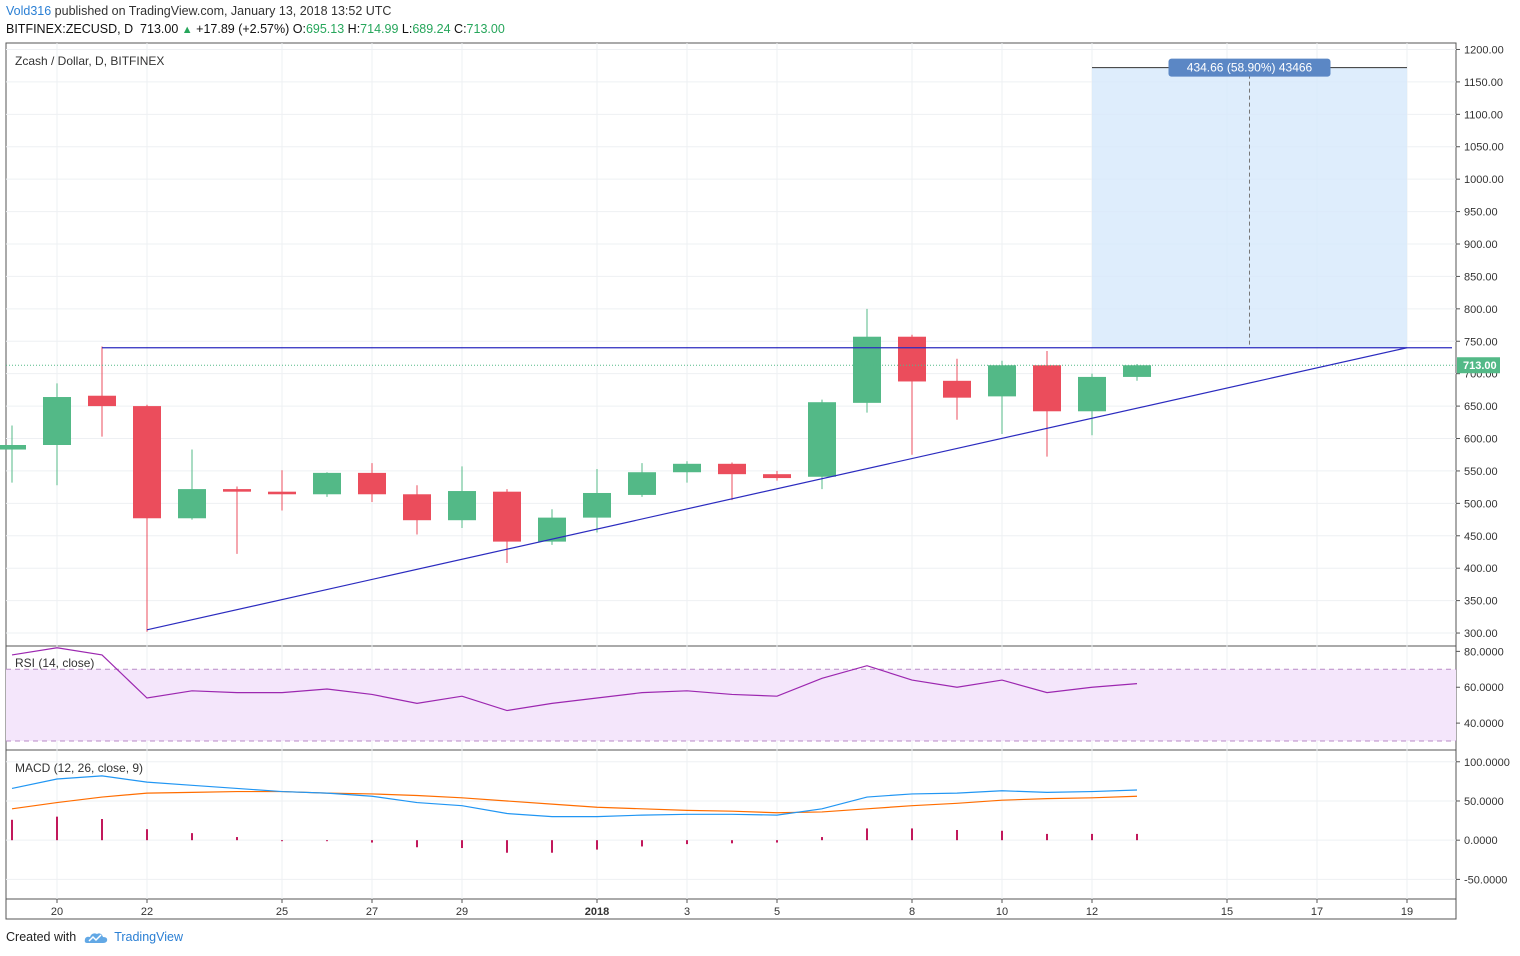 The height and width of the screenshot is (956, 1520). I want to click on macd-line, so click(574, 796).